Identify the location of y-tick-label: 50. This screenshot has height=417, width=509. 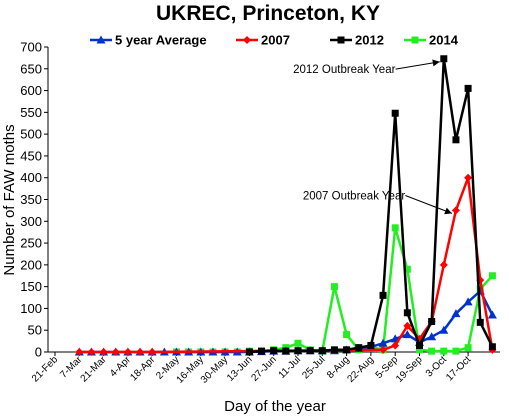
(35, 330).